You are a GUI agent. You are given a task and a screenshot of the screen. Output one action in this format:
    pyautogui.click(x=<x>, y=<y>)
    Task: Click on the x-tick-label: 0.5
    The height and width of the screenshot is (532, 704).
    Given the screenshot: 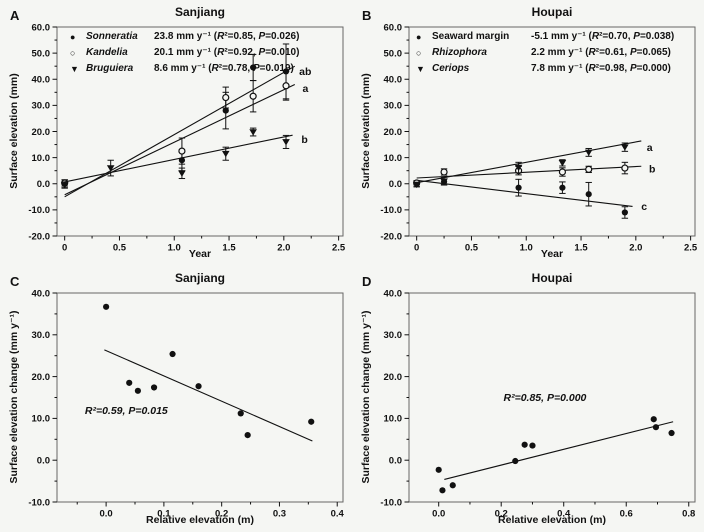 What is the action you would take?
    pyautogui.click(x=472, y=248)
    